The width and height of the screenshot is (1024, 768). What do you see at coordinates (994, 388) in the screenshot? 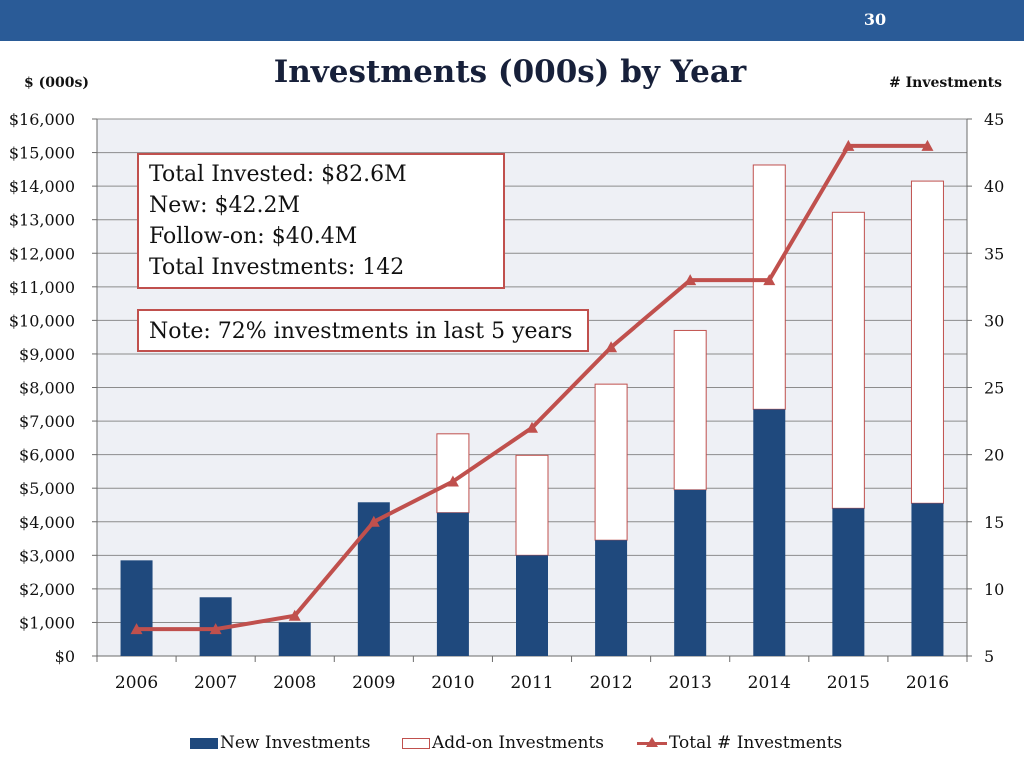
I see `y2-tick-label: 25` at bounding box center [994, 388].